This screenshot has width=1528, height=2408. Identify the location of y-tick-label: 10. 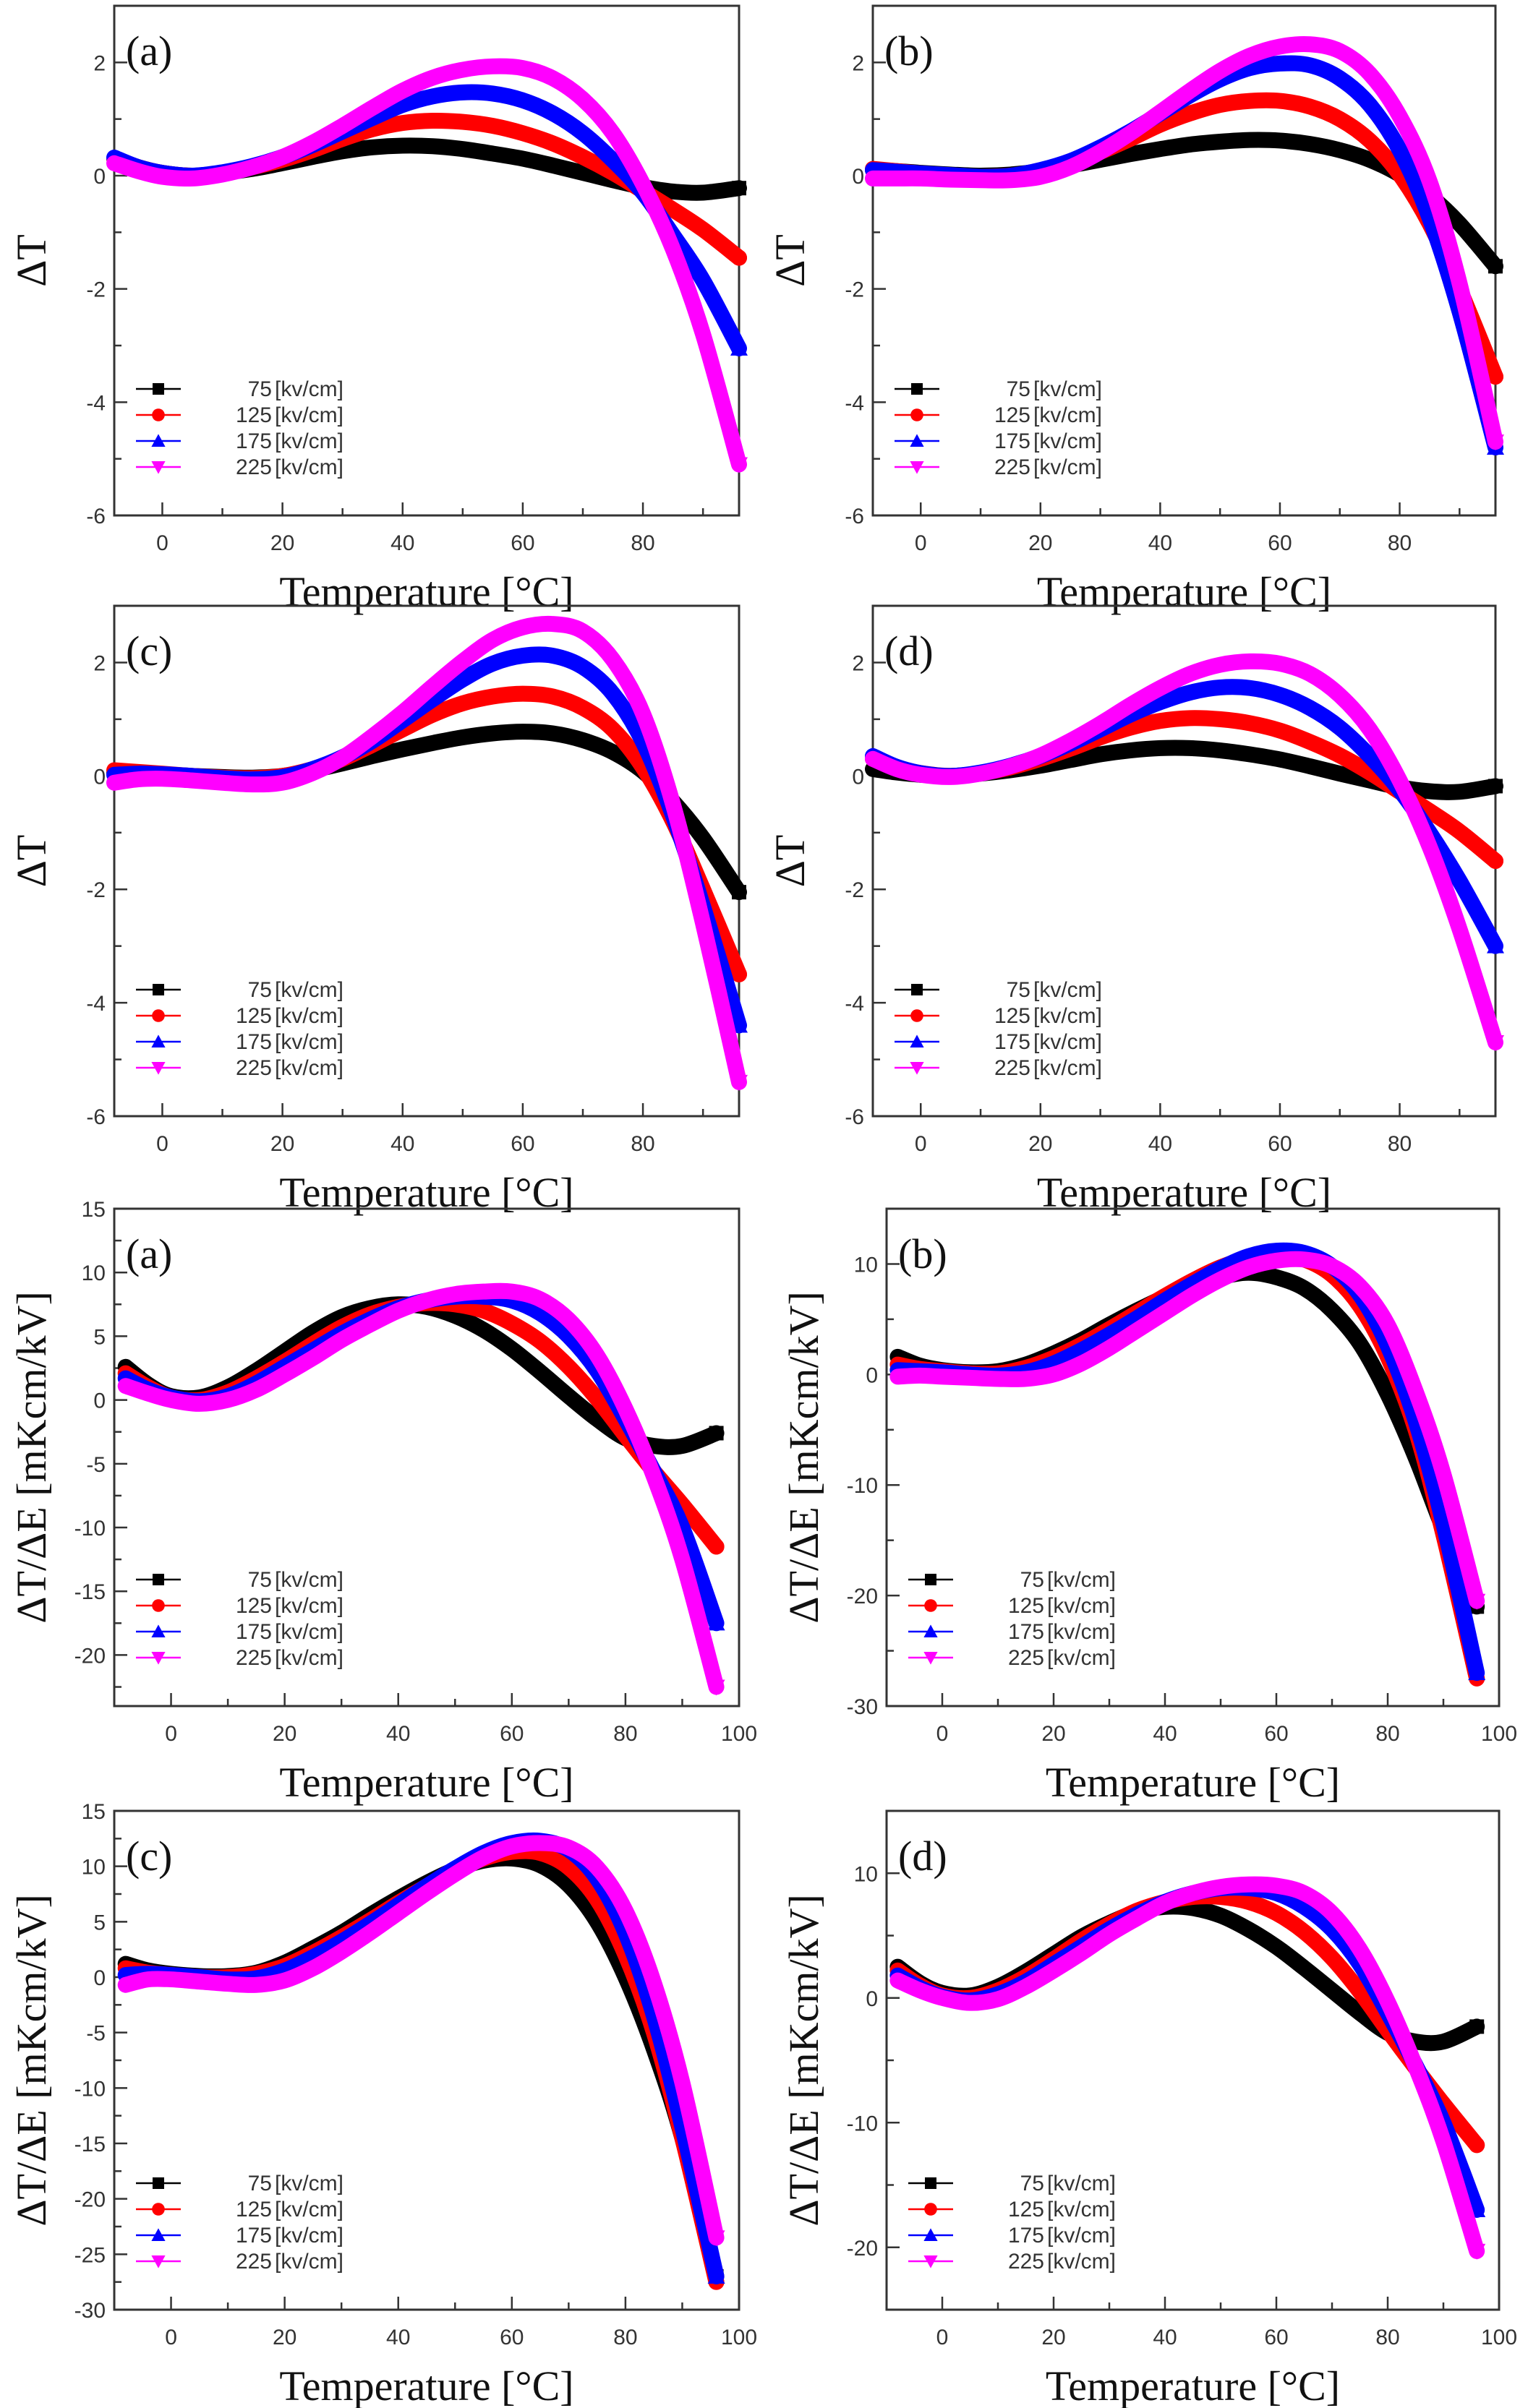
(866, 1874).